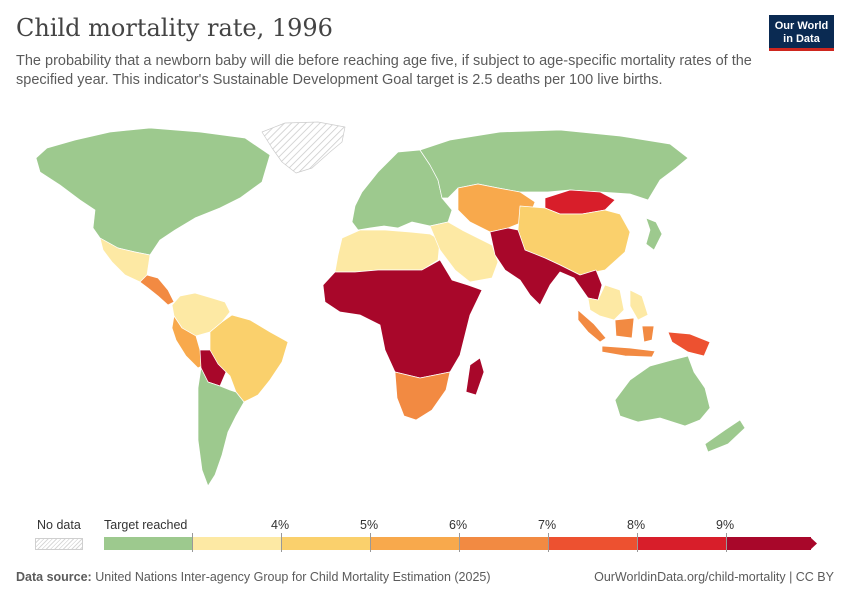 Image resolution: width=850 pixels, height=600 pixels. Describe the element at coordinates (59, 544) in the screenshot. I see `no-data-swatch` at that location.